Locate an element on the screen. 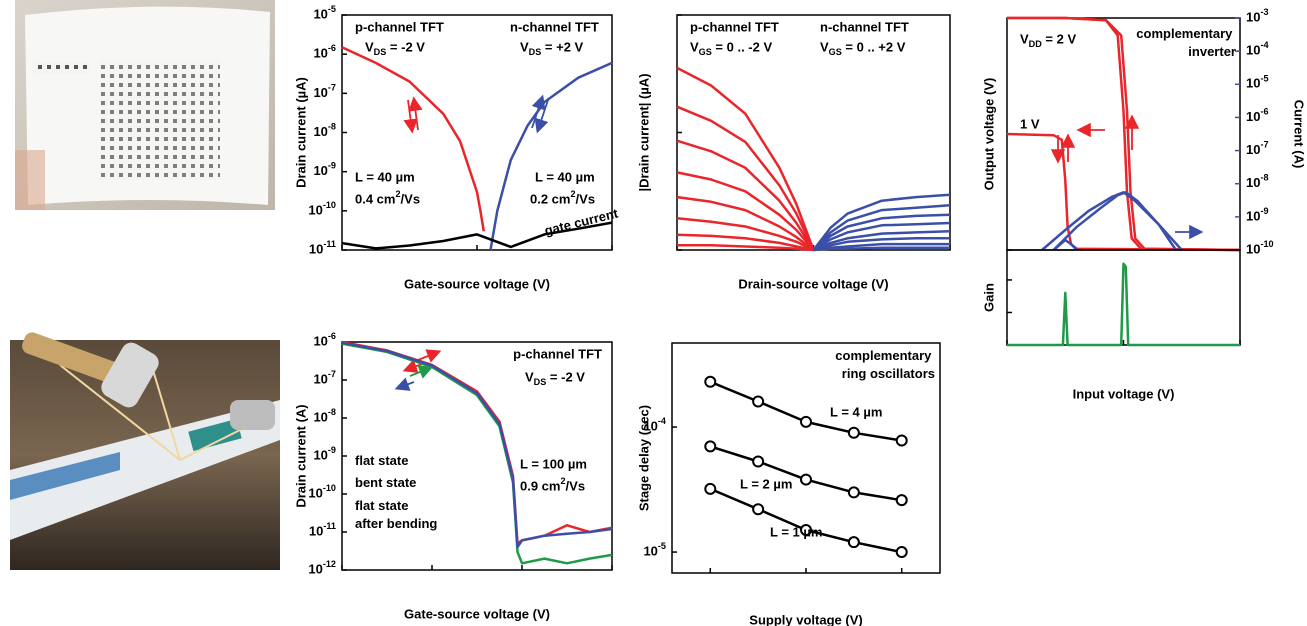 This screenshot has width=1307, height=626. series-label: L = 4 µm is located at coordinates (856, 411).